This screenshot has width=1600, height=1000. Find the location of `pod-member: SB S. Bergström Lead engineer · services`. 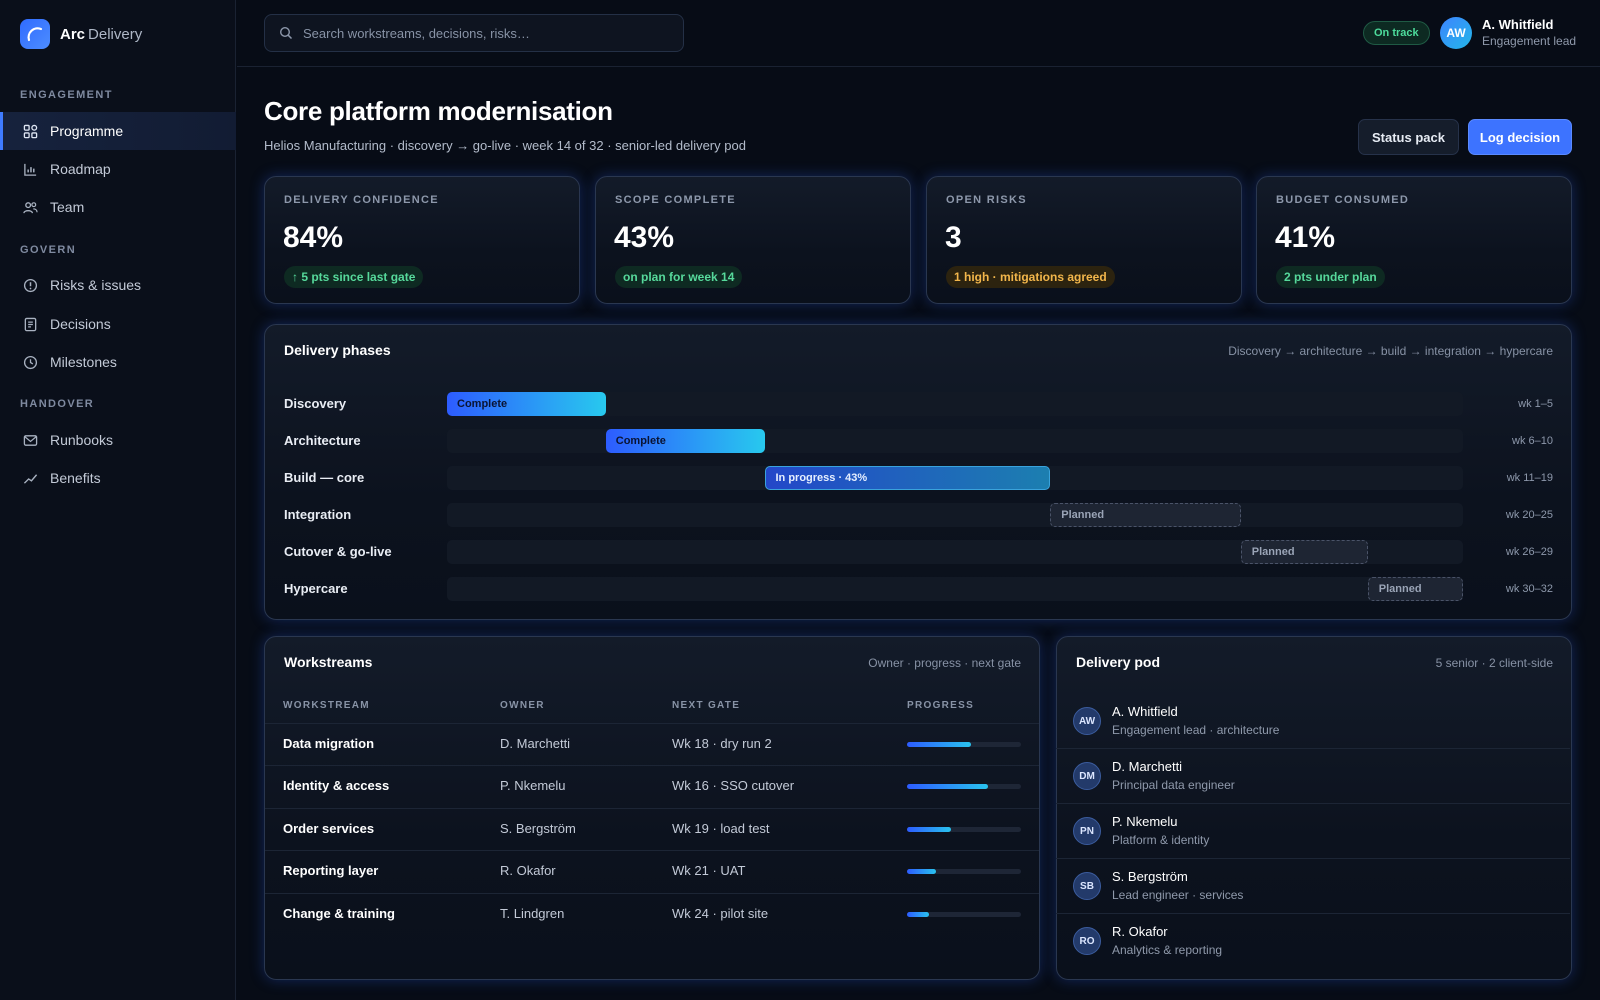

pod-member: SB S. Bergström Lead engineer · services is located at coordinates (1313, 886).